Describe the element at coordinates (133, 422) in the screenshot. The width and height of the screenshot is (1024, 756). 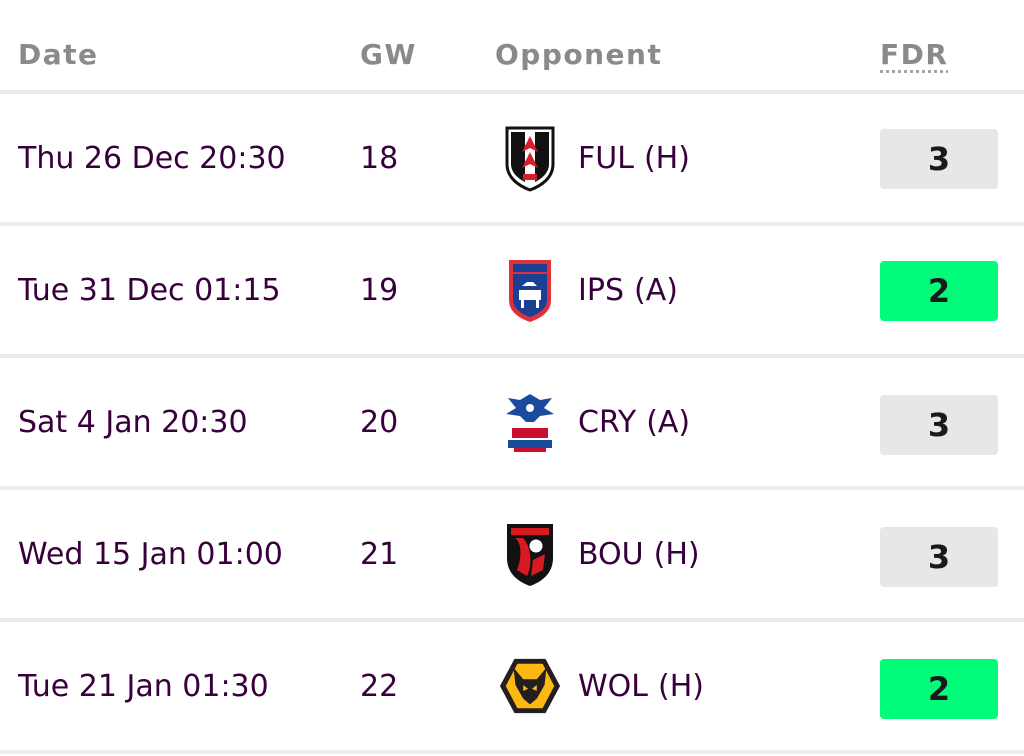
I see `fixture-date: Sat 4 Jan 20:30` at that location.